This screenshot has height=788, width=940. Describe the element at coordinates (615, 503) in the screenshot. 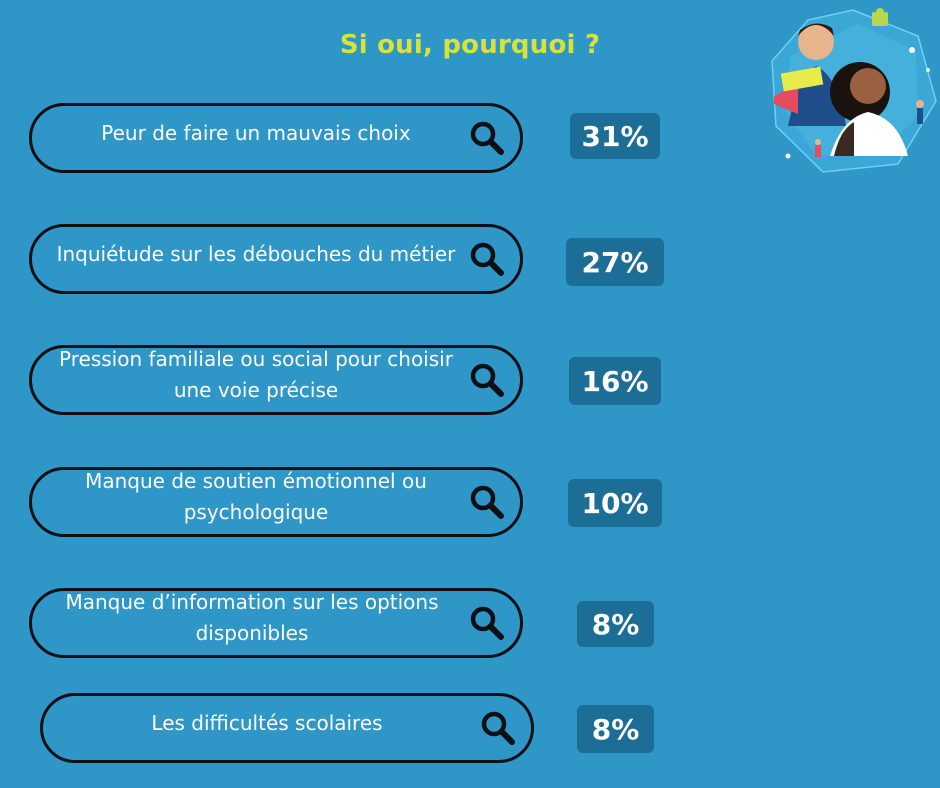

I see `percent-badge: 10%` at that location.